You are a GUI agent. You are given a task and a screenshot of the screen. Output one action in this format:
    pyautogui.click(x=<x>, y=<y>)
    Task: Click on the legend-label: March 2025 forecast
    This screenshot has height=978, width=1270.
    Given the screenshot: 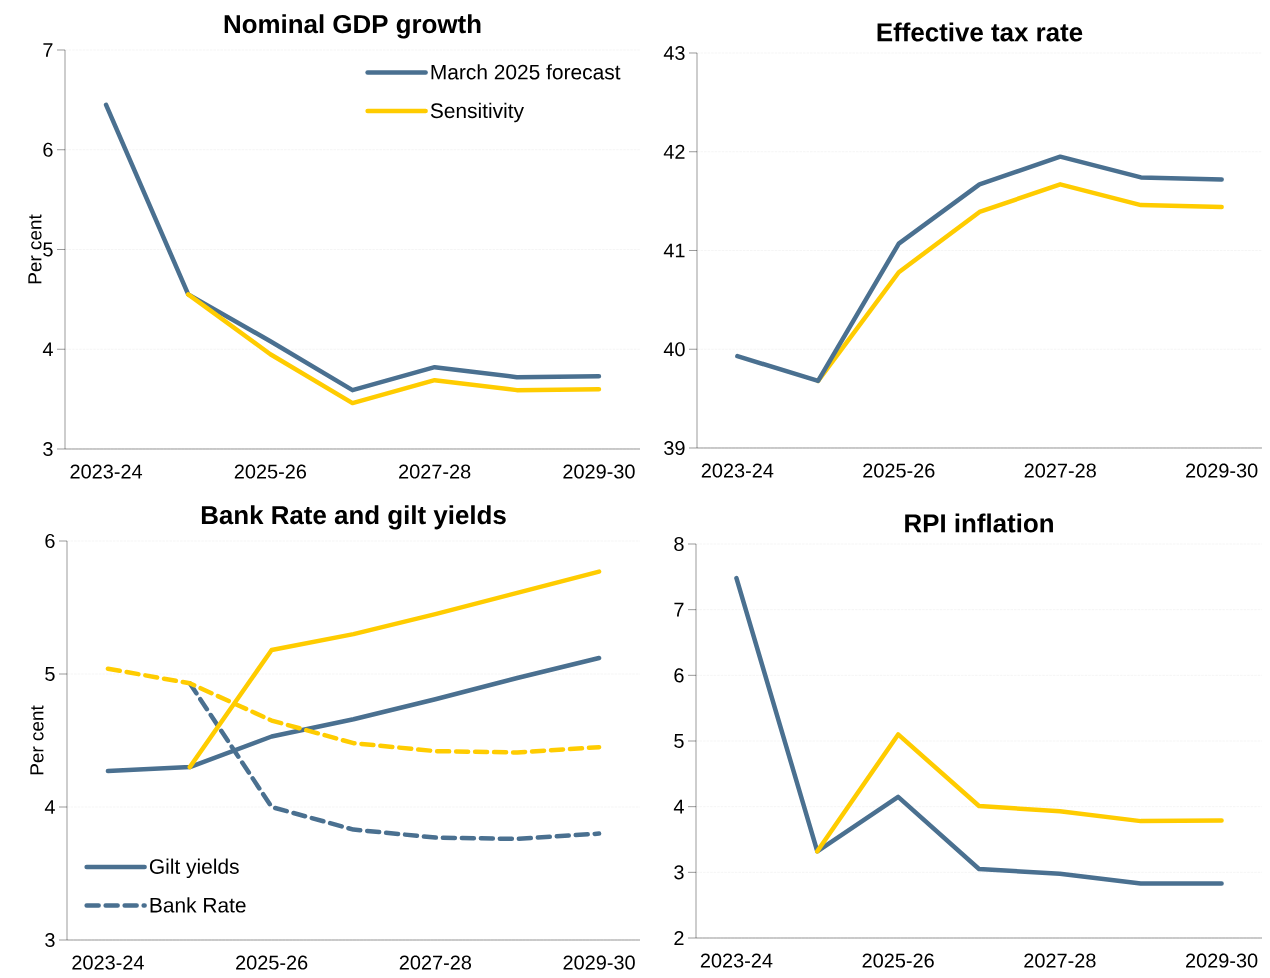 What is the action you would take?
    pyautogui.click(x=526, y=72)
    